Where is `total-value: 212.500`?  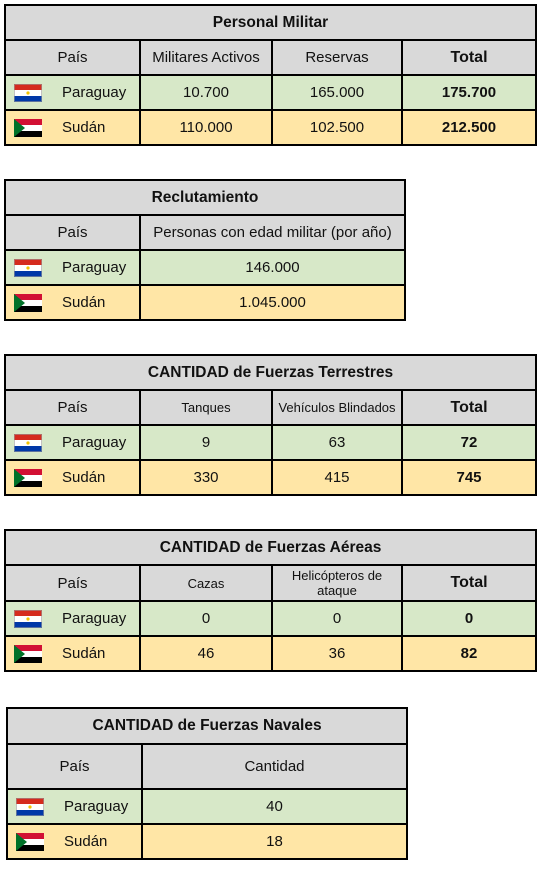 total-value: 212.500 is located at coordinates (469, 127).